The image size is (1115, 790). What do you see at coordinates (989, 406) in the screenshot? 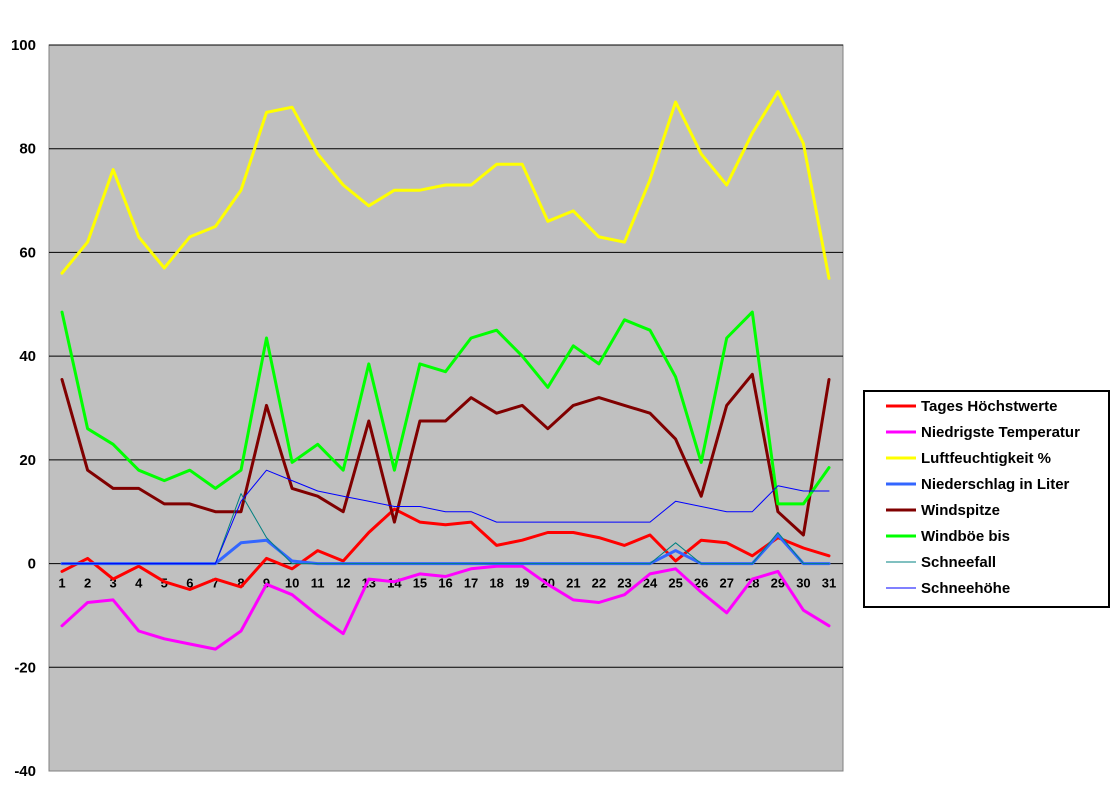
I see `legend-label: Tages Höchstwerte` at bounding box center [989, 406].